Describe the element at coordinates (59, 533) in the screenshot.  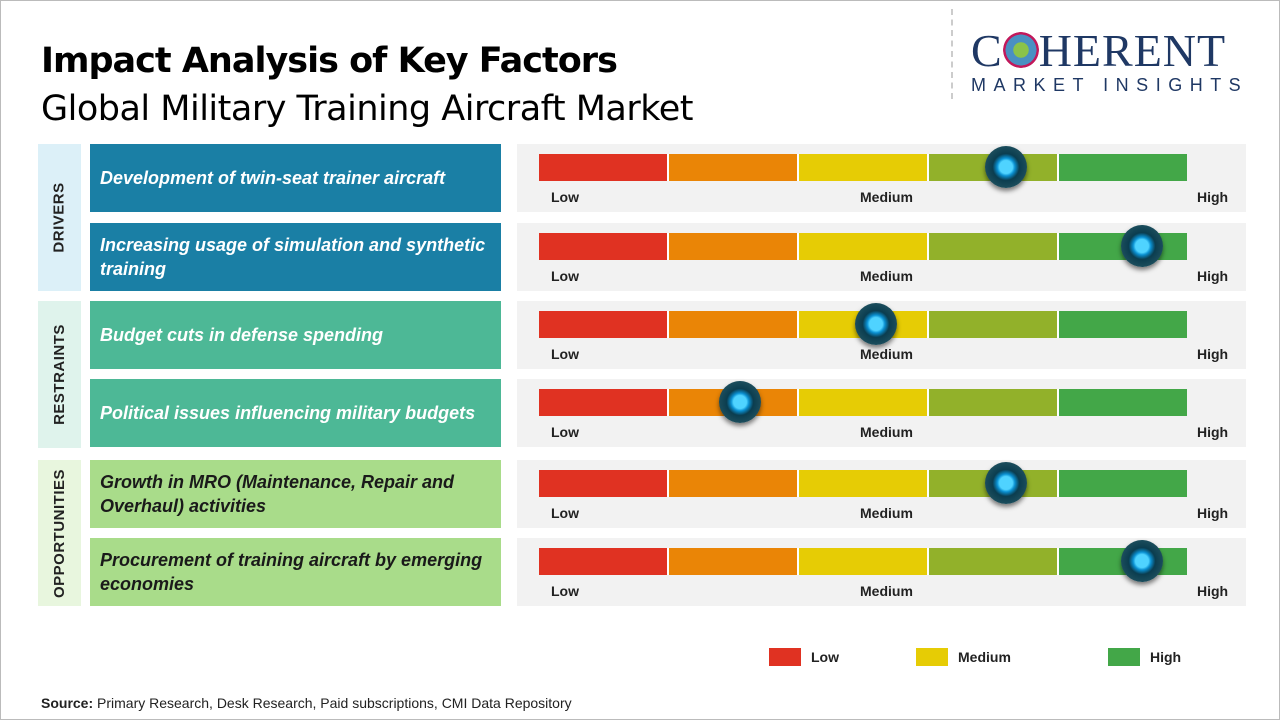
I see `category-opportunities: OPPORTUNITIES` at that location.